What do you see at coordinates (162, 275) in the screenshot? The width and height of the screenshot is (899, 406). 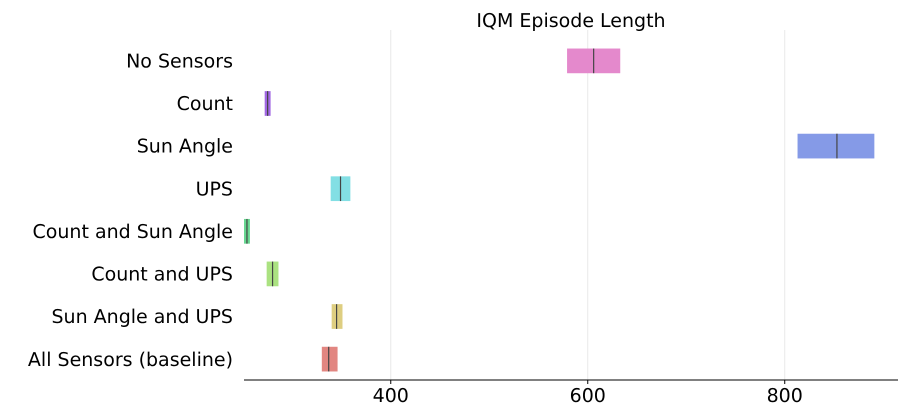 I see `y-tick-label: Count and UPS` at bounding box center [162, 275].